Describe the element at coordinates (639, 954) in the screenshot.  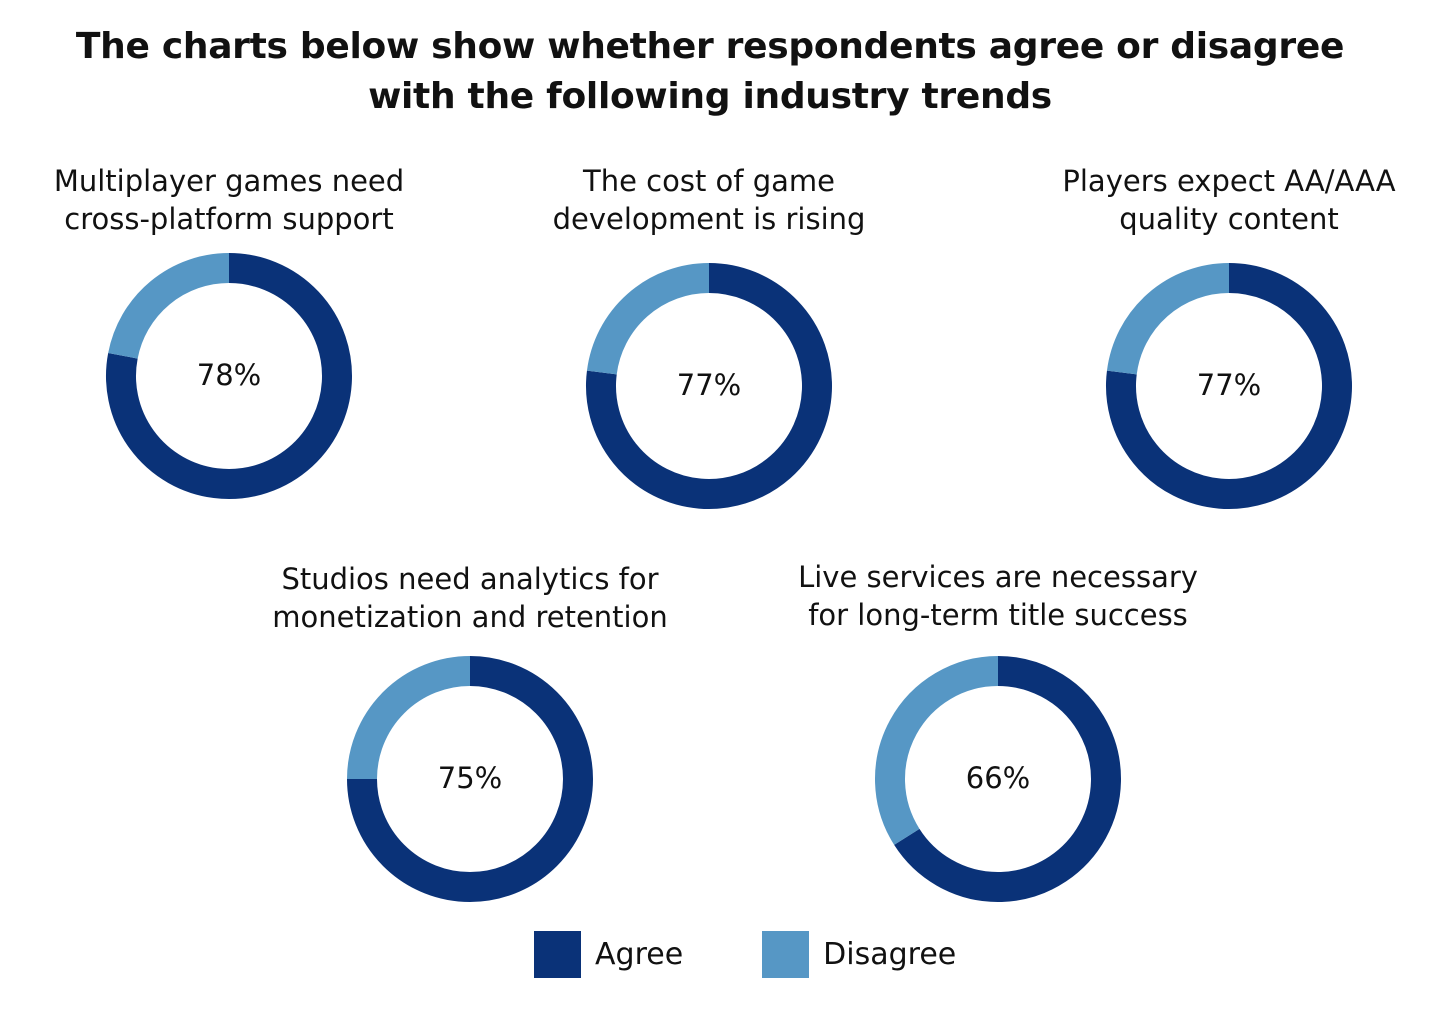
I see `legend-label-agree: Agree` at that location.